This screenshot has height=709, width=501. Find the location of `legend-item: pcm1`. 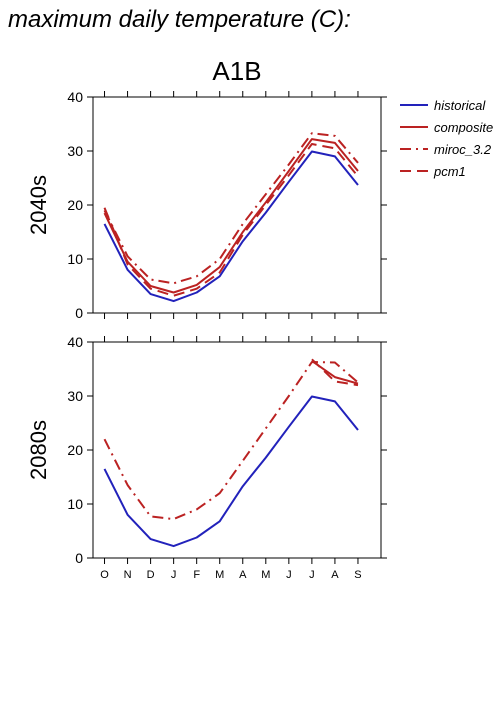

legend-item: pcm1 is located at coordinates (433, 171).